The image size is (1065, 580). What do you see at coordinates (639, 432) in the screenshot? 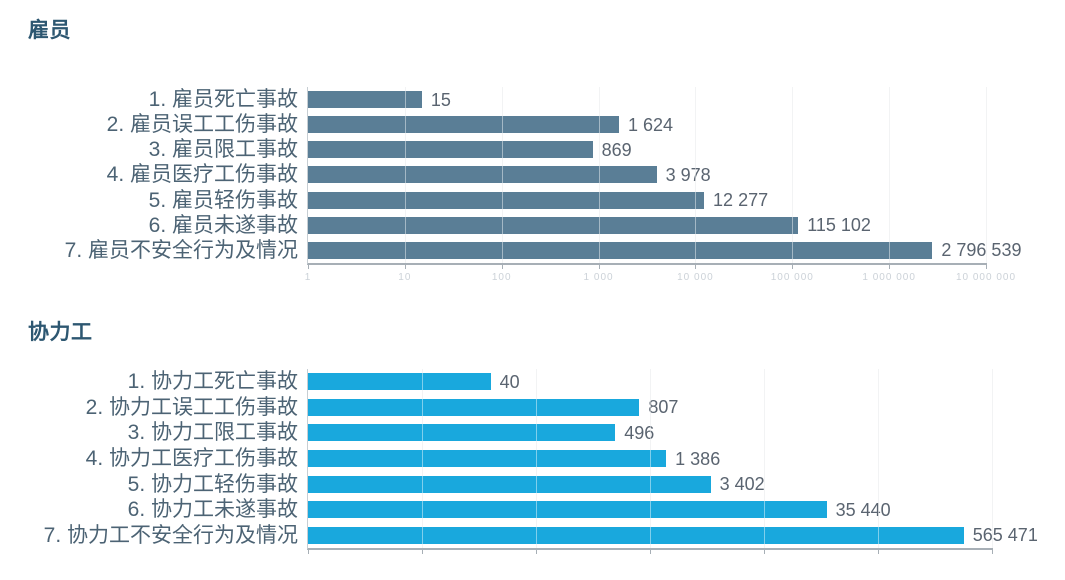
I see `value-label: 496` at bounding box center [639, 432].